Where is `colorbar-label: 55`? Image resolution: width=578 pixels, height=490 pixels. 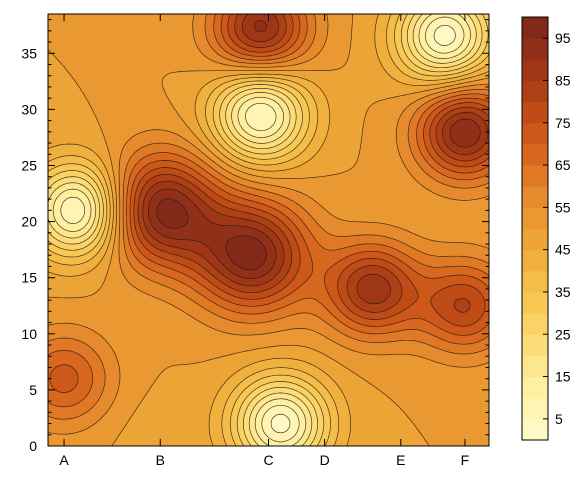
colorbar-label: 55 is located at coordinates (563, 207).